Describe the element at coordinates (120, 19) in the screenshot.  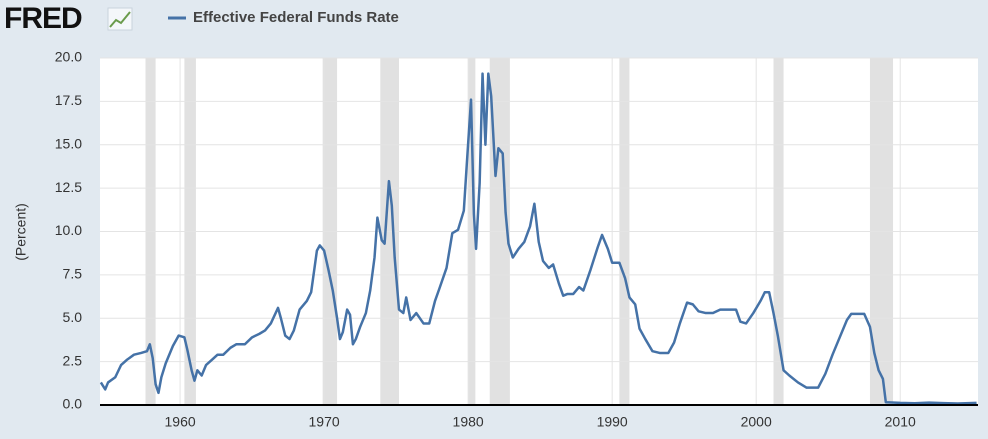
I see `logo-icon` at that location.